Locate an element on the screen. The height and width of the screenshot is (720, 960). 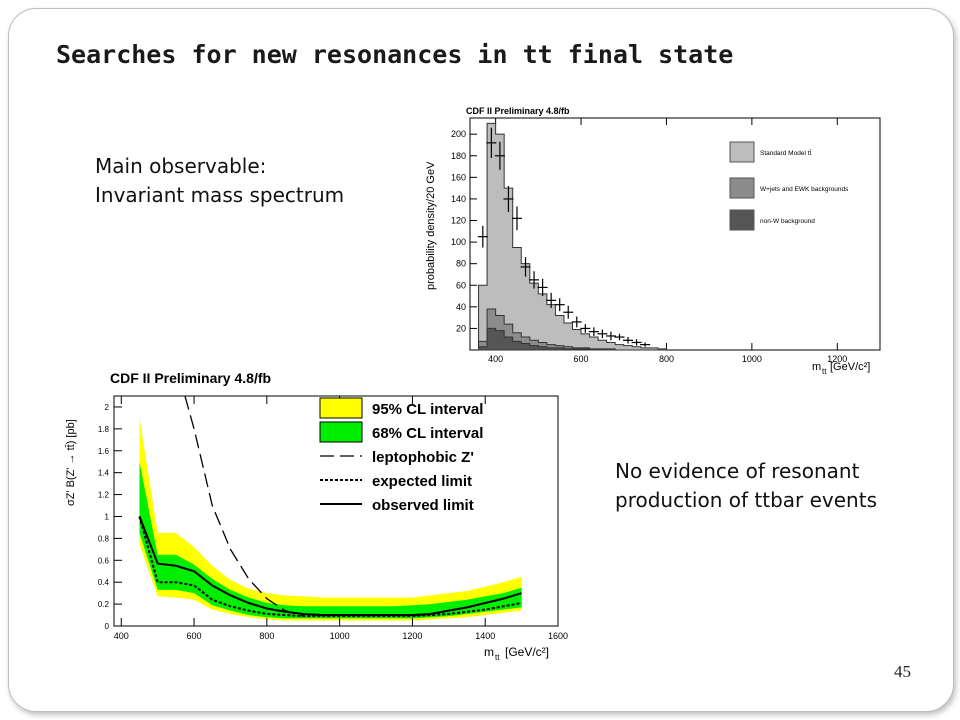
spectrum-frame is located at coordinates (675, 234).